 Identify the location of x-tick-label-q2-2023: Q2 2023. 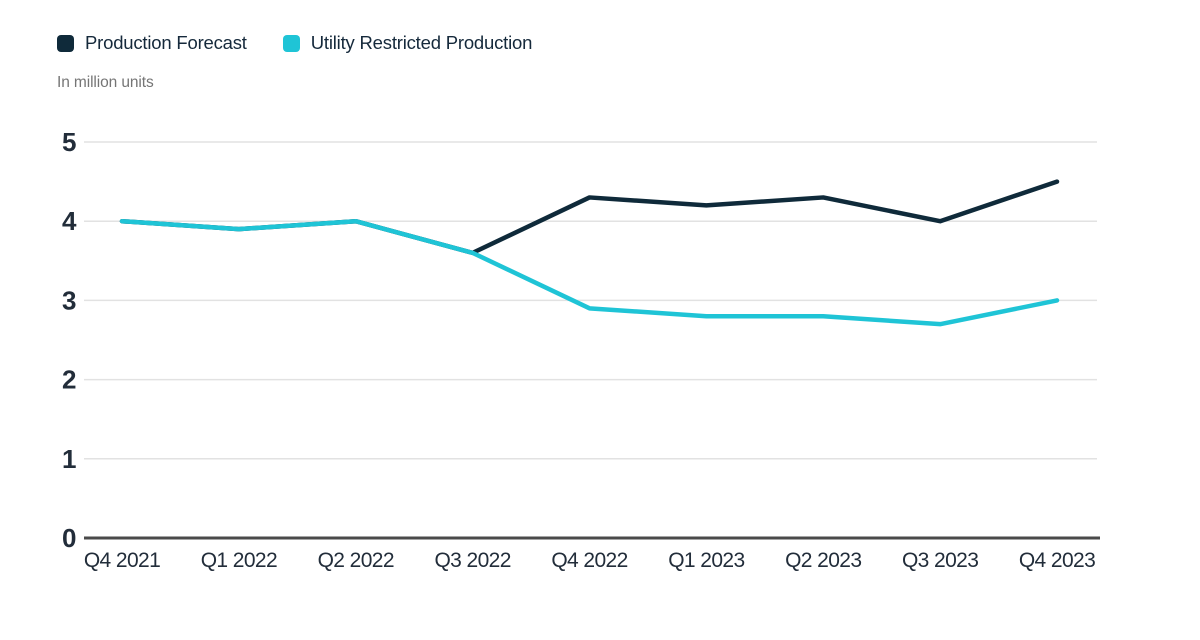
(823, 560).